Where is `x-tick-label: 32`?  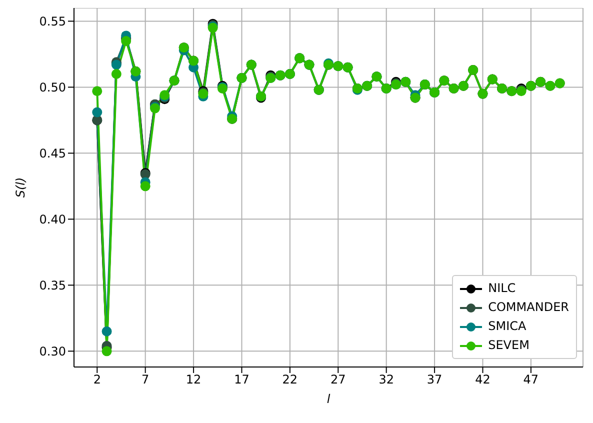 x-tick-label: 32 is located at coordinates (386, 379).